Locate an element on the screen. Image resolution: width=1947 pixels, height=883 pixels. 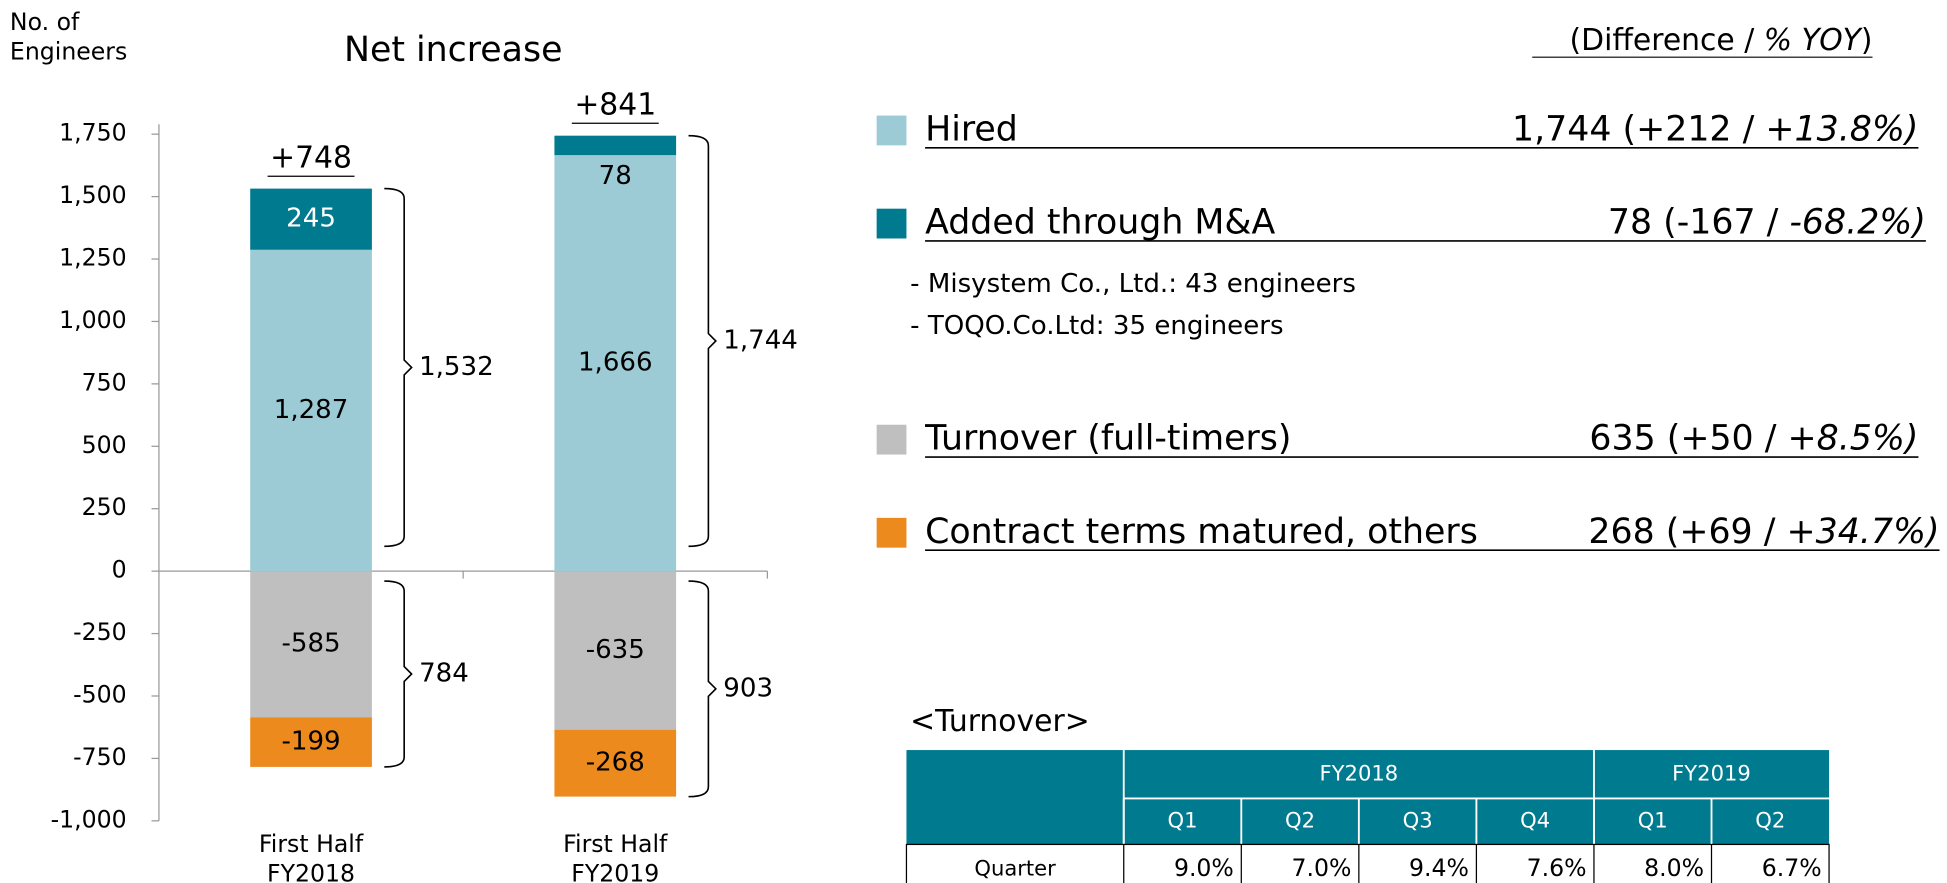
legend-value-text: 635 (+50 / is located at coordinates (1688, 439).